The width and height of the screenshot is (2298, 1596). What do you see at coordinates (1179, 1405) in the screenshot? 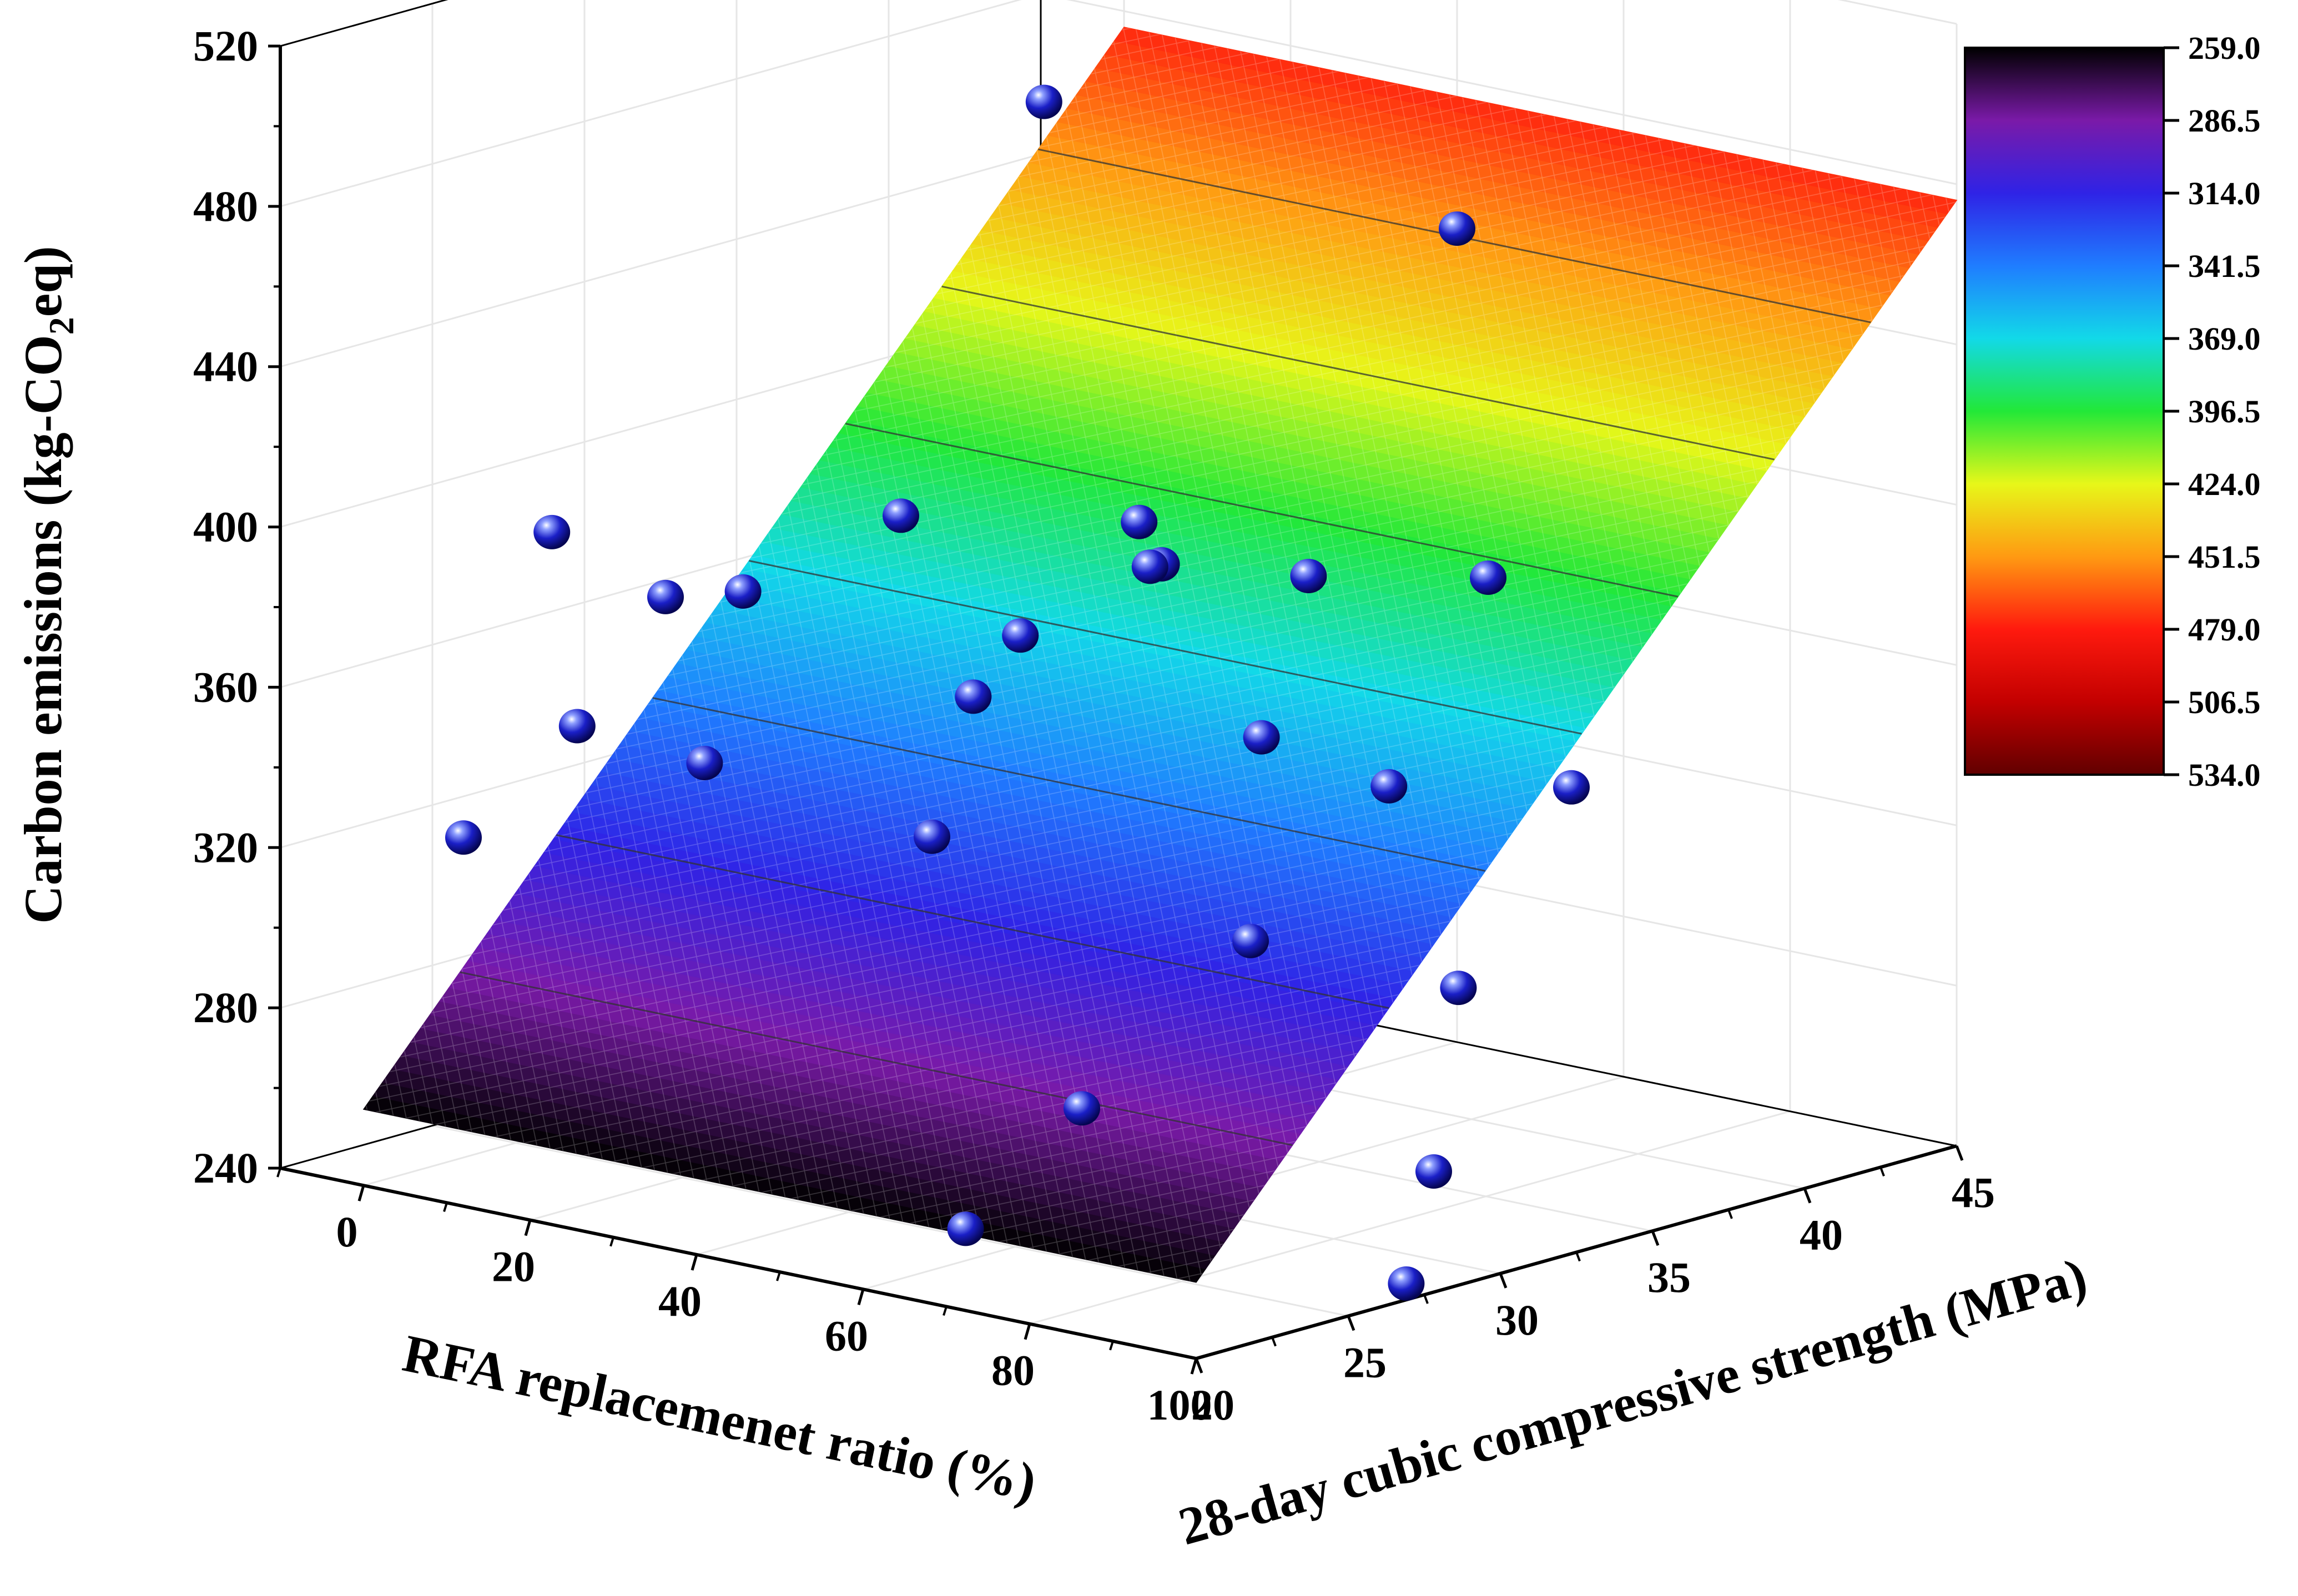
I see `x-tick-label: 100` at bounding box center [1179, 1405].